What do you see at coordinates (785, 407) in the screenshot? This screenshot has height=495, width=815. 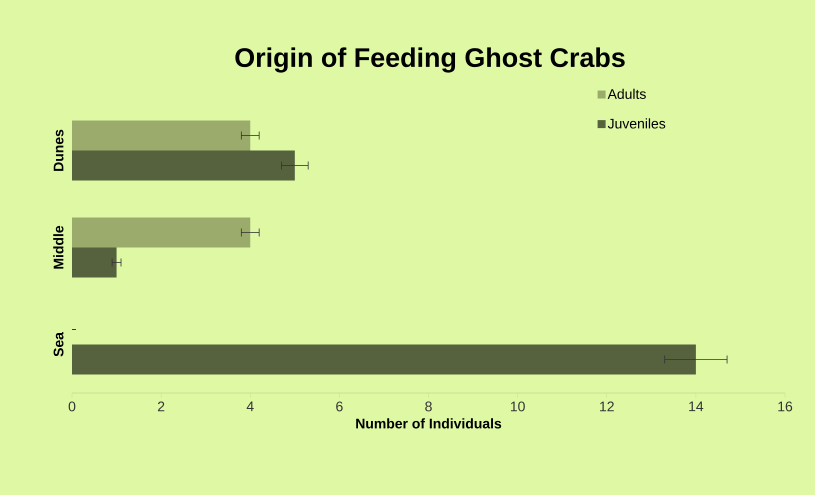 I see `x-tick-label: 16` at bounding box center [785, 407].